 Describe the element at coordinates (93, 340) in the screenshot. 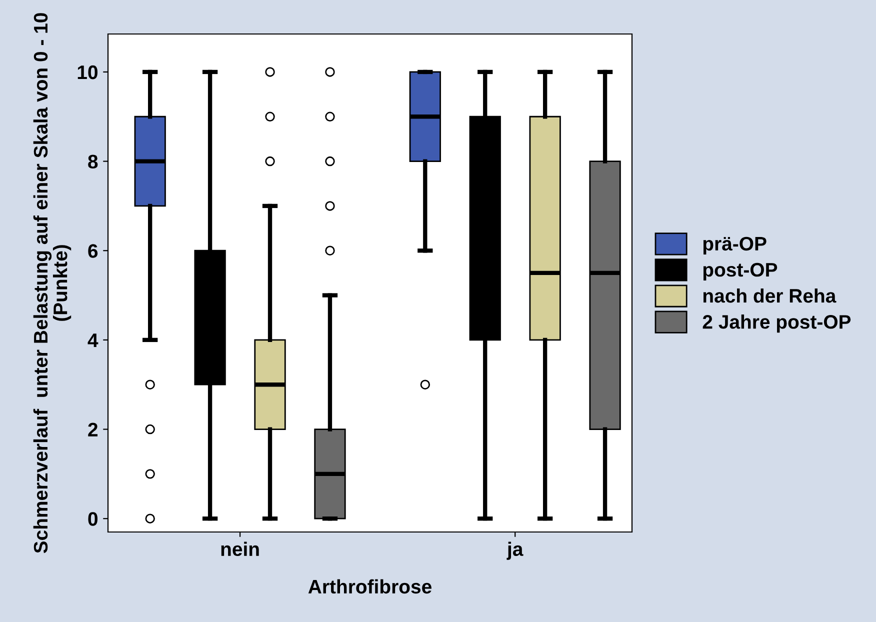

I see `y-tick-label: 4` at that location.